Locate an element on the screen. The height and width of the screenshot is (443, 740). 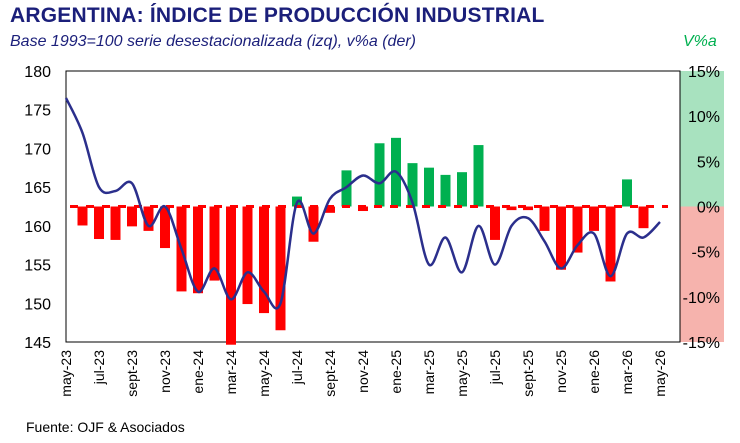
x-tick-label: mar-26 is located at coordinates (627, 372).